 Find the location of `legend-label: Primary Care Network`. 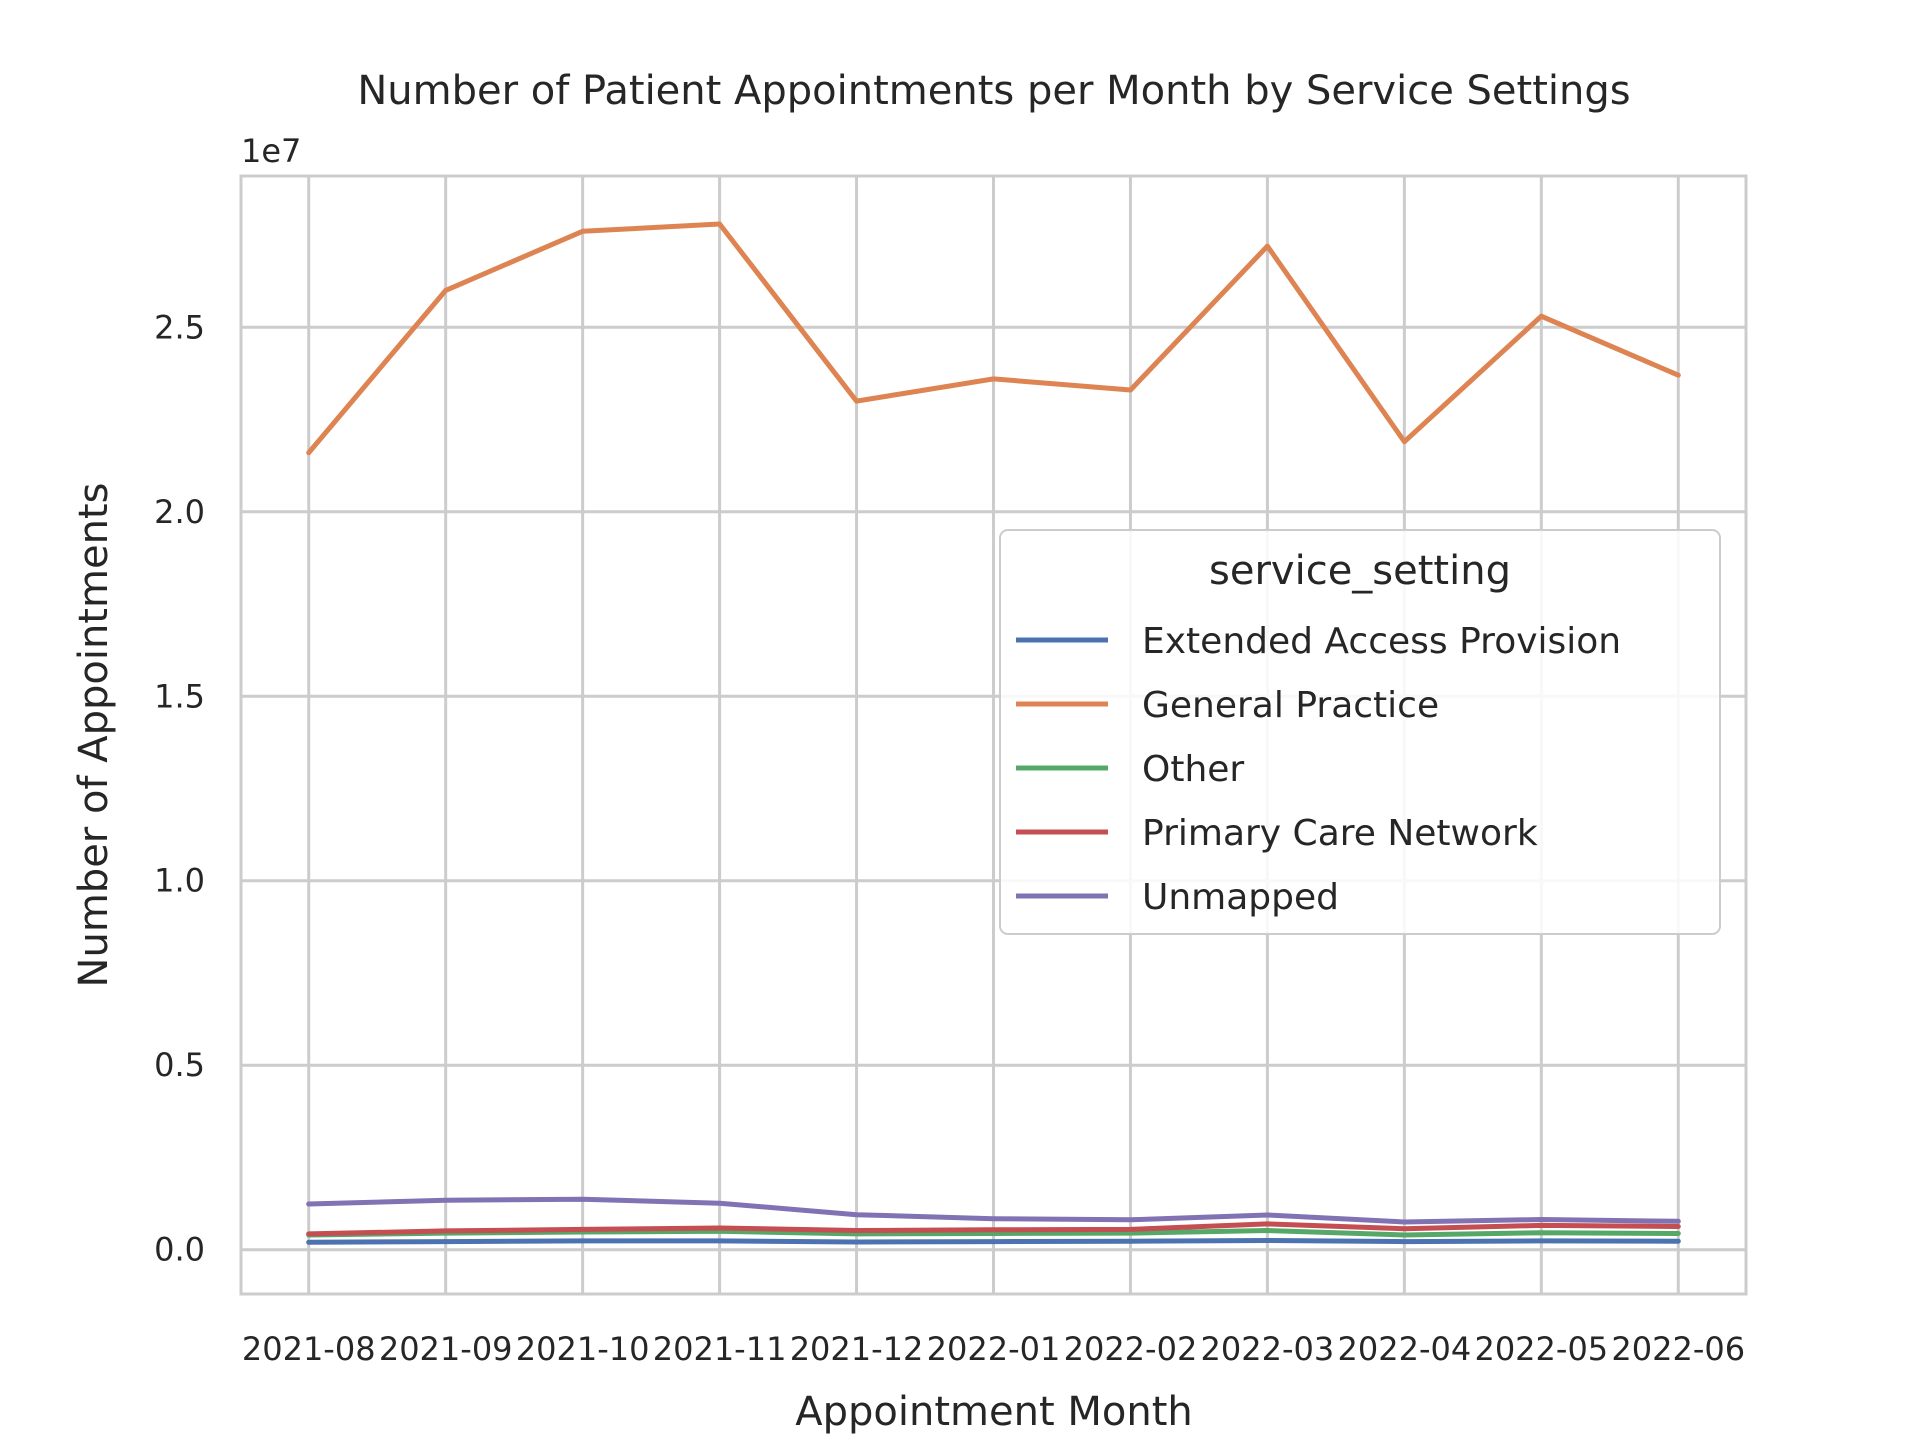

legend-label: Primary Care Network is located at coordinates (1340, 833).